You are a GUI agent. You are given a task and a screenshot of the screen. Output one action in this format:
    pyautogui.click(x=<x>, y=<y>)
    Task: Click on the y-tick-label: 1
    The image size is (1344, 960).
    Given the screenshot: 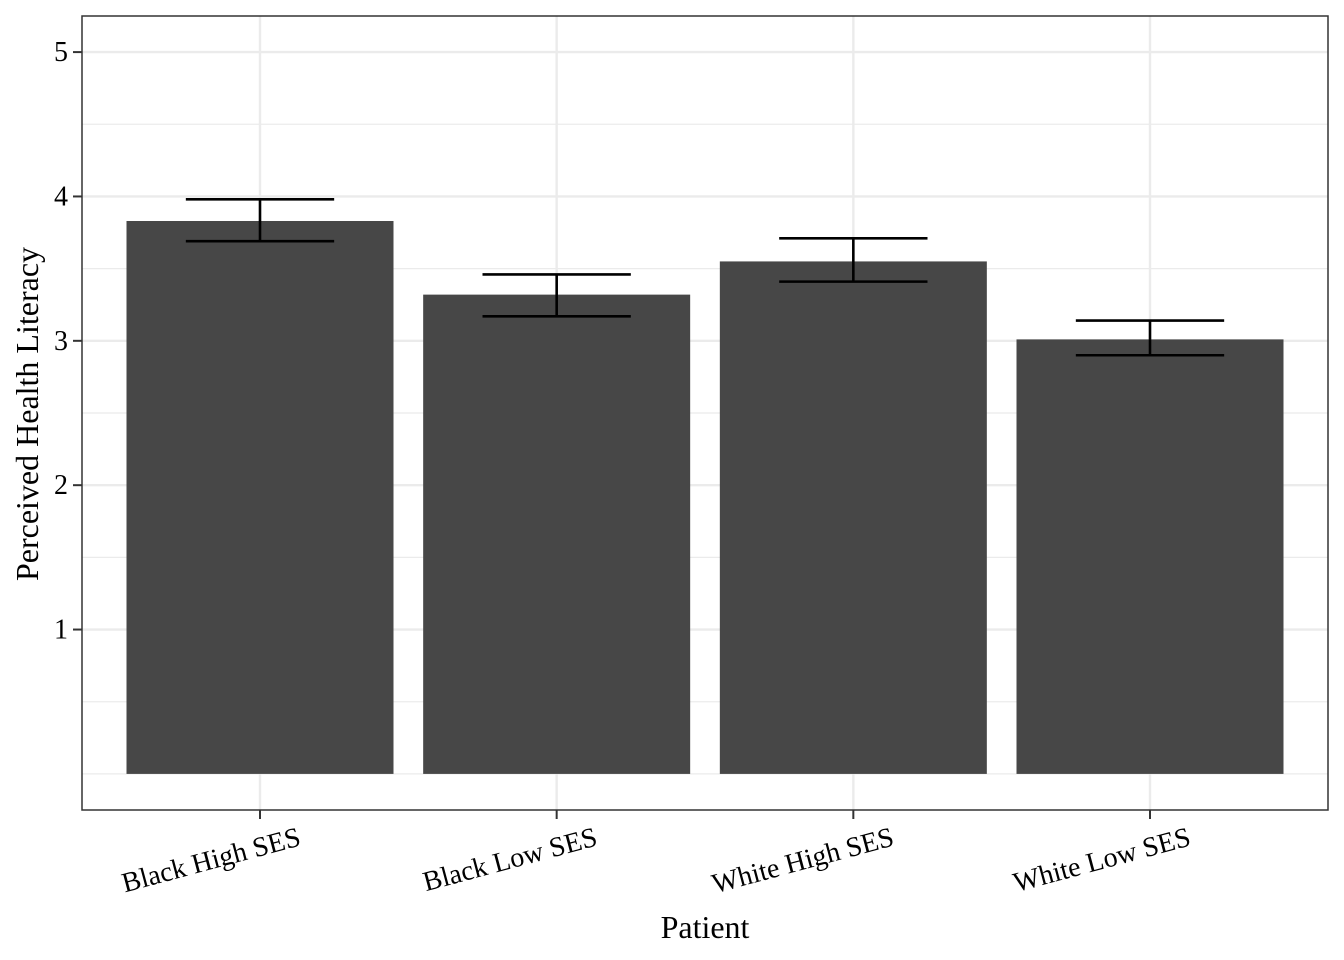 What is the action you would take?
    pyautogui.click(x=61, y=630)
    